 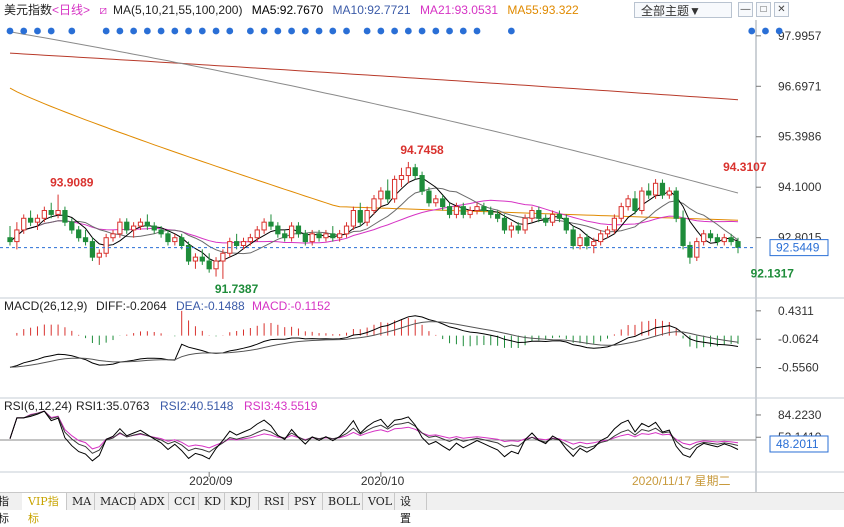 I want to click on tab-adx: ADX, so click(x=151, y=501).